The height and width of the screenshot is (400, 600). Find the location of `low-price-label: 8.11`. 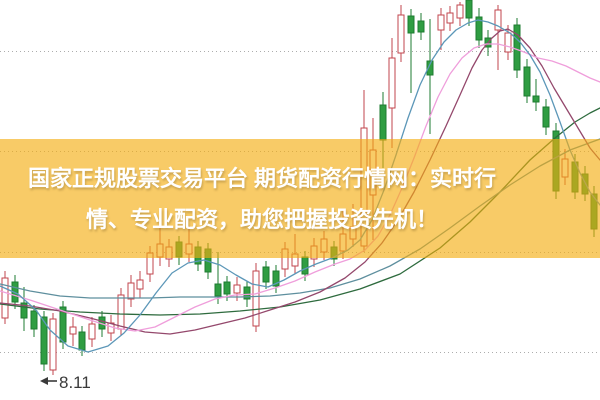

low-price-label: 8.11 is located at coordinates (75, 382).